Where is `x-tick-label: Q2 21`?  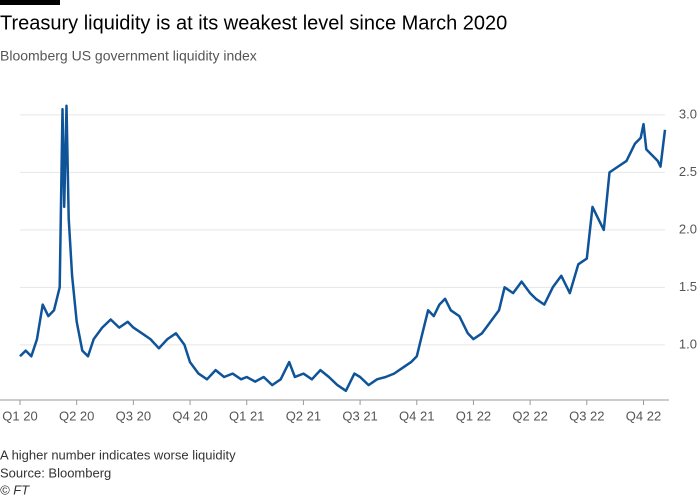 x-tick-label: Q2 21 is located at coordinates (303, 415).